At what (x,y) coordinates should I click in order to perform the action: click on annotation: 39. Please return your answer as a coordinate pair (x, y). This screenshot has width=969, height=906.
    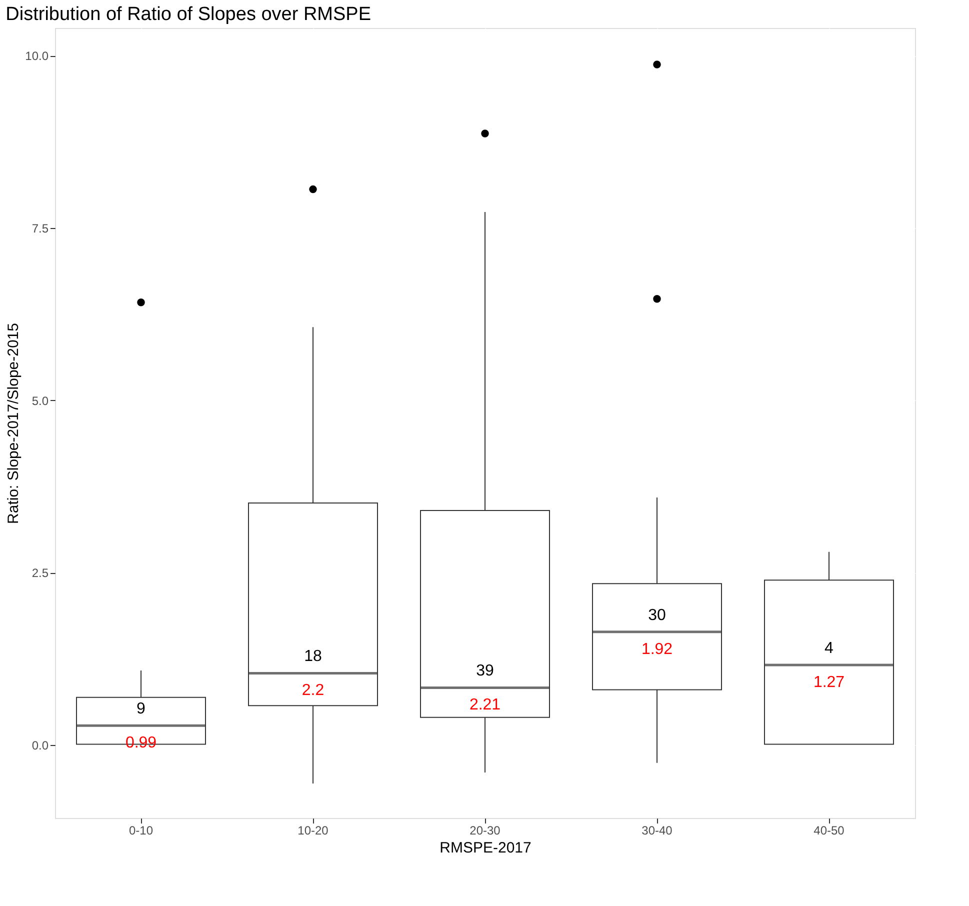
    Looking at the image, I should click on (485, 671).